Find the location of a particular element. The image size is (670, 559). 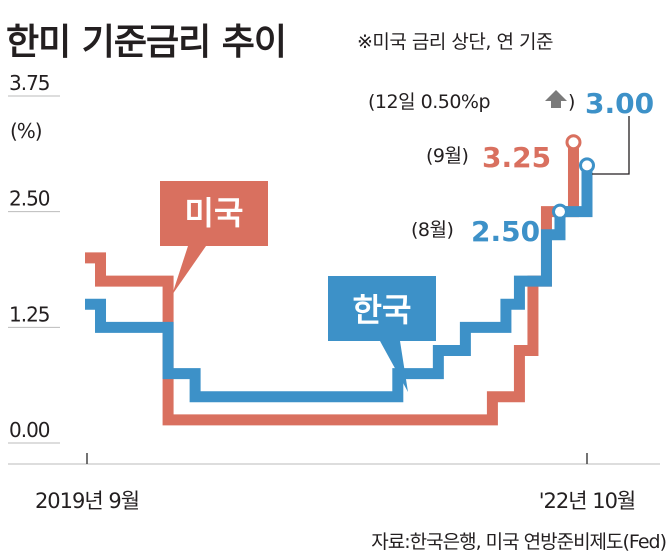

us-label-background is located at coordinates (214, 213).